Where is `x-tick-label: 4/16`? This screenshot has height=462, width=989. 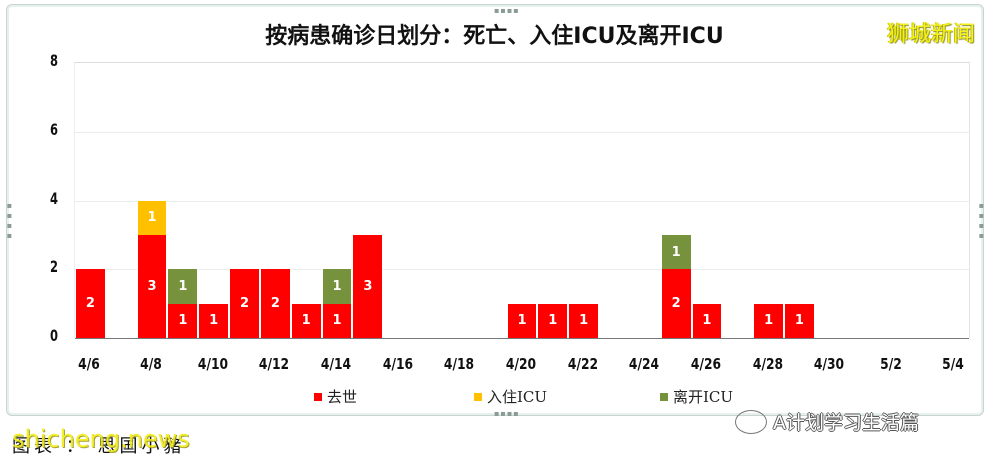 x-tick-label: 4/16 is located at coordinates (397, 364).